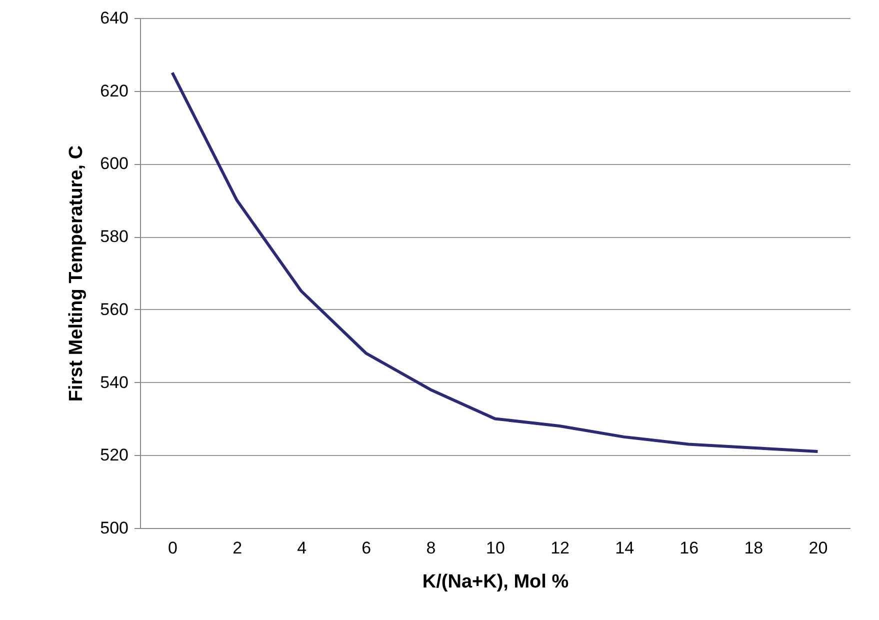  What do you see at coordinates (431, 548) in the screenshot?
I see `x-tick-label: 8` at bounding box center [431, 548].